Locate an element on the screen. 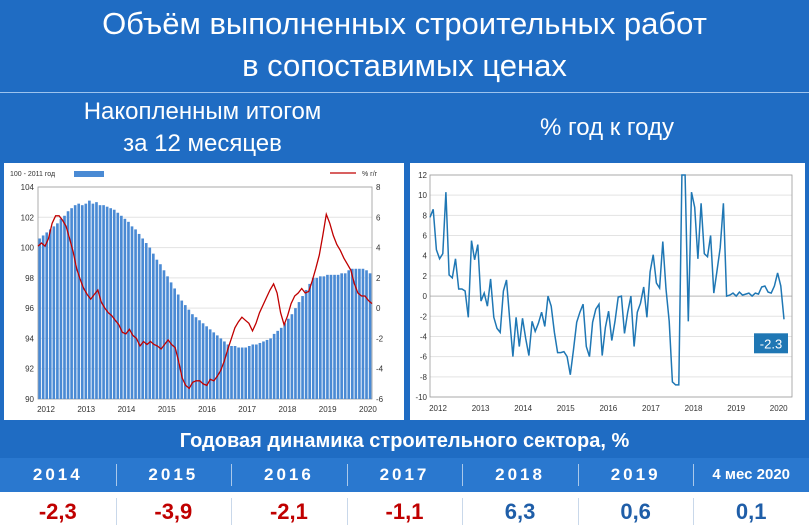 Image resolution: width=809 pixels, height=531 pixels. y-tick-label: -4 is located at coordinates (424, 336).